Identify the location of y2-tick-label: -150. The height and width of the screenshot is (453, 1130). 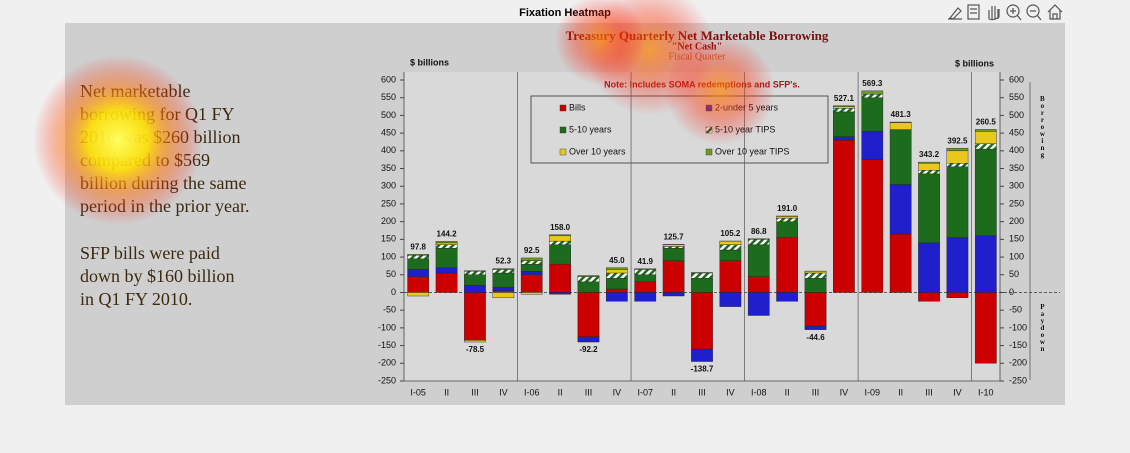
(1018, 345).